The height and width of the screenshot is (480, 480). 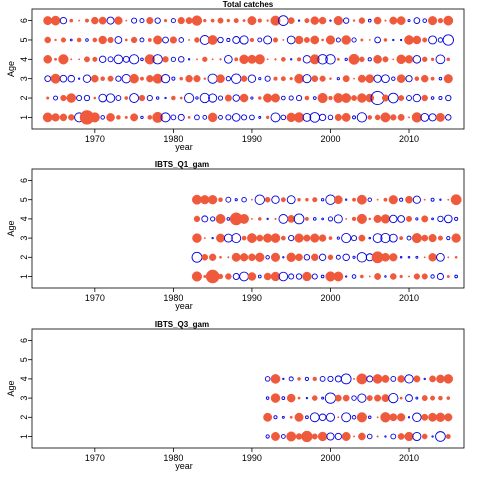 I want to click on panel-title: IBTS_Q3_gam, so click(x=182, y=324).